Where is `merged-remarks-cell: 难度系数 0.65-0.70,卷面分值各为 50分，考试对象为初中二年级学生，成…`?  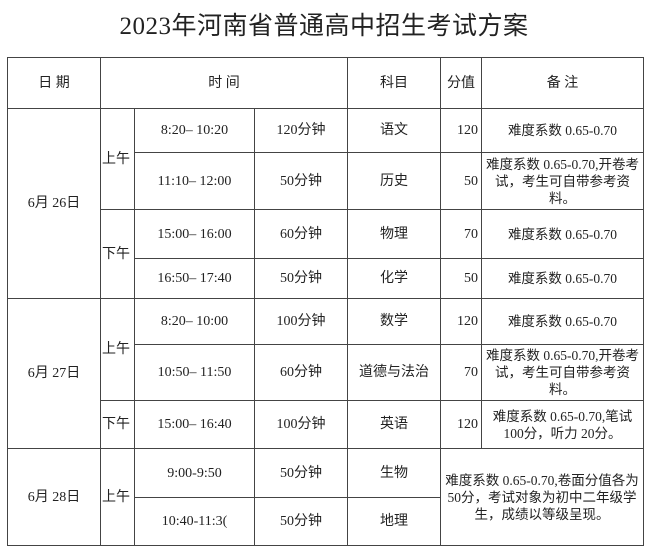
merged-remarks-cell: 难度系数 0.65-0.70,卷面分值各为 50分，考试对象为初中二年级学生，成… is located at coordinates (542, 497).